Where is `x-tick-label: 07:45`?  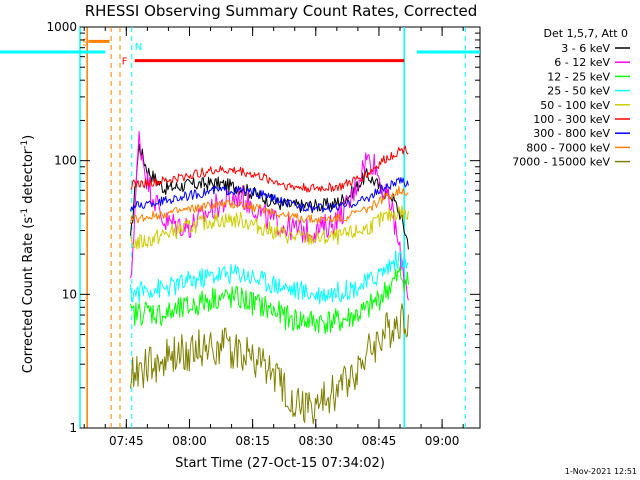 x-tick-label: 07:45 is located at coordinates (126, 441).